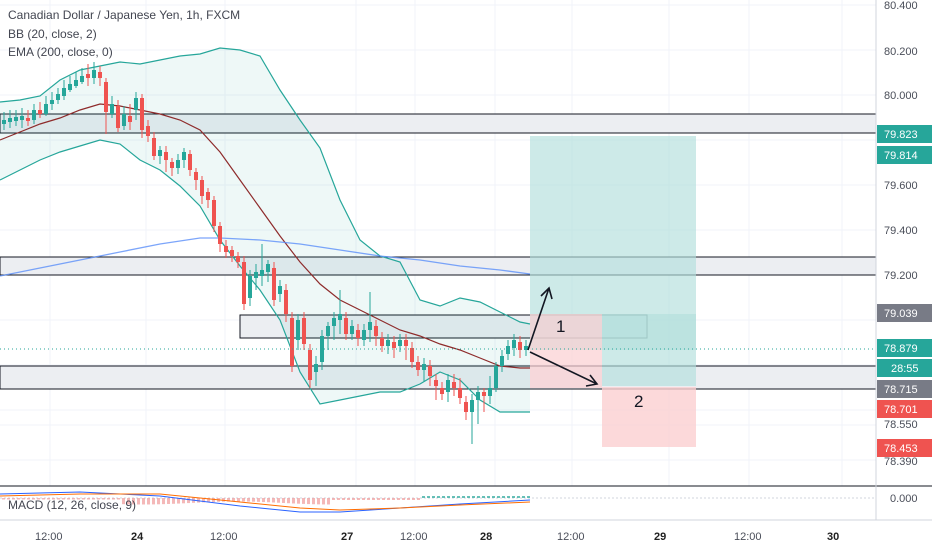 This screenshot has height=550, width=932. What do you see at coordinates (124, 15) in the screenshot?
I see `symbol-title: Canadian Dollar / Japanese Yen, 1h, FXCM` at bounding box center [124, 15].